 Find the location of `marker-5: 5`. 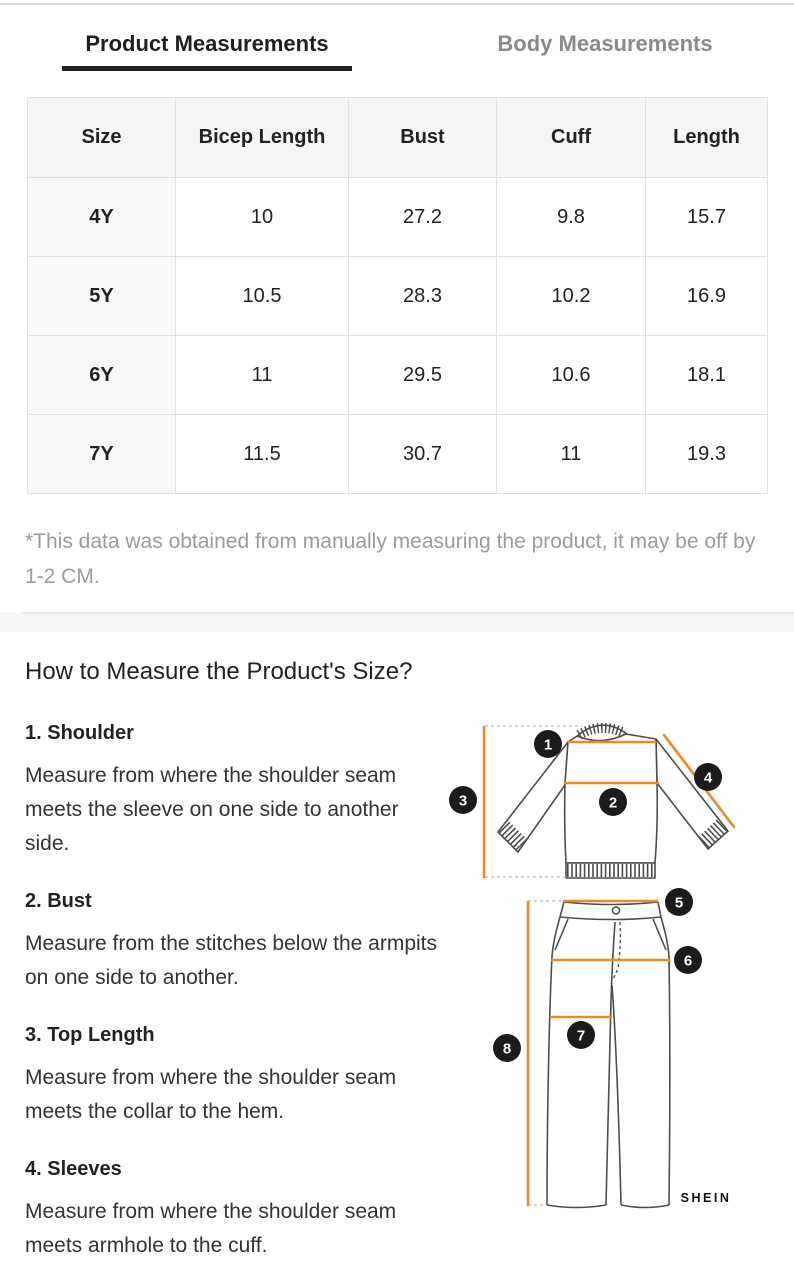

marker-5: 5 is located at coordinates (679, 902).